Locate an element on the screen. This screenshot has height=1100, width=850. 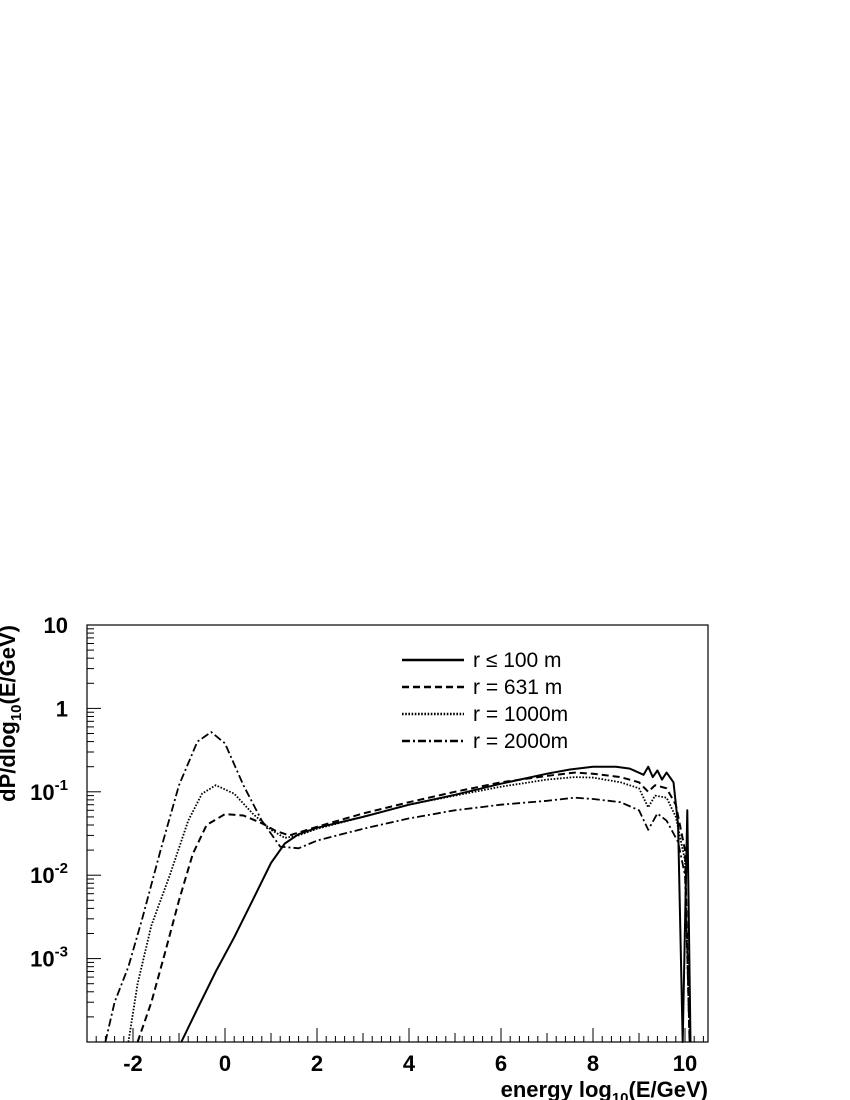
x-axis-title: energy log10(E/GeV) is located at coordinates (604, 1088).